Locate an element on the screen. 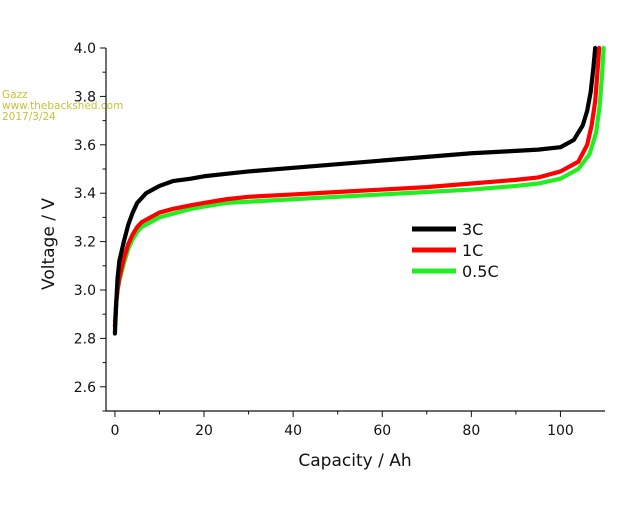 The width and height of the screenshot is (640, 505). watermark-author: Gazz is located at coordinates (15, 95).